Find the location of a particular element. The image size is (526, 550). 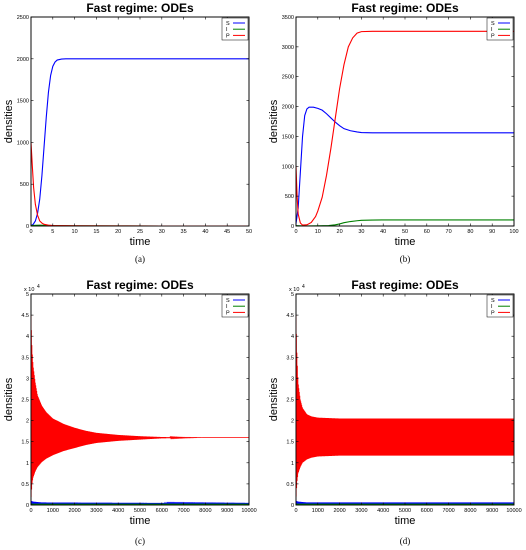

panel-caption: (d) is located at coordinates (405, 541).